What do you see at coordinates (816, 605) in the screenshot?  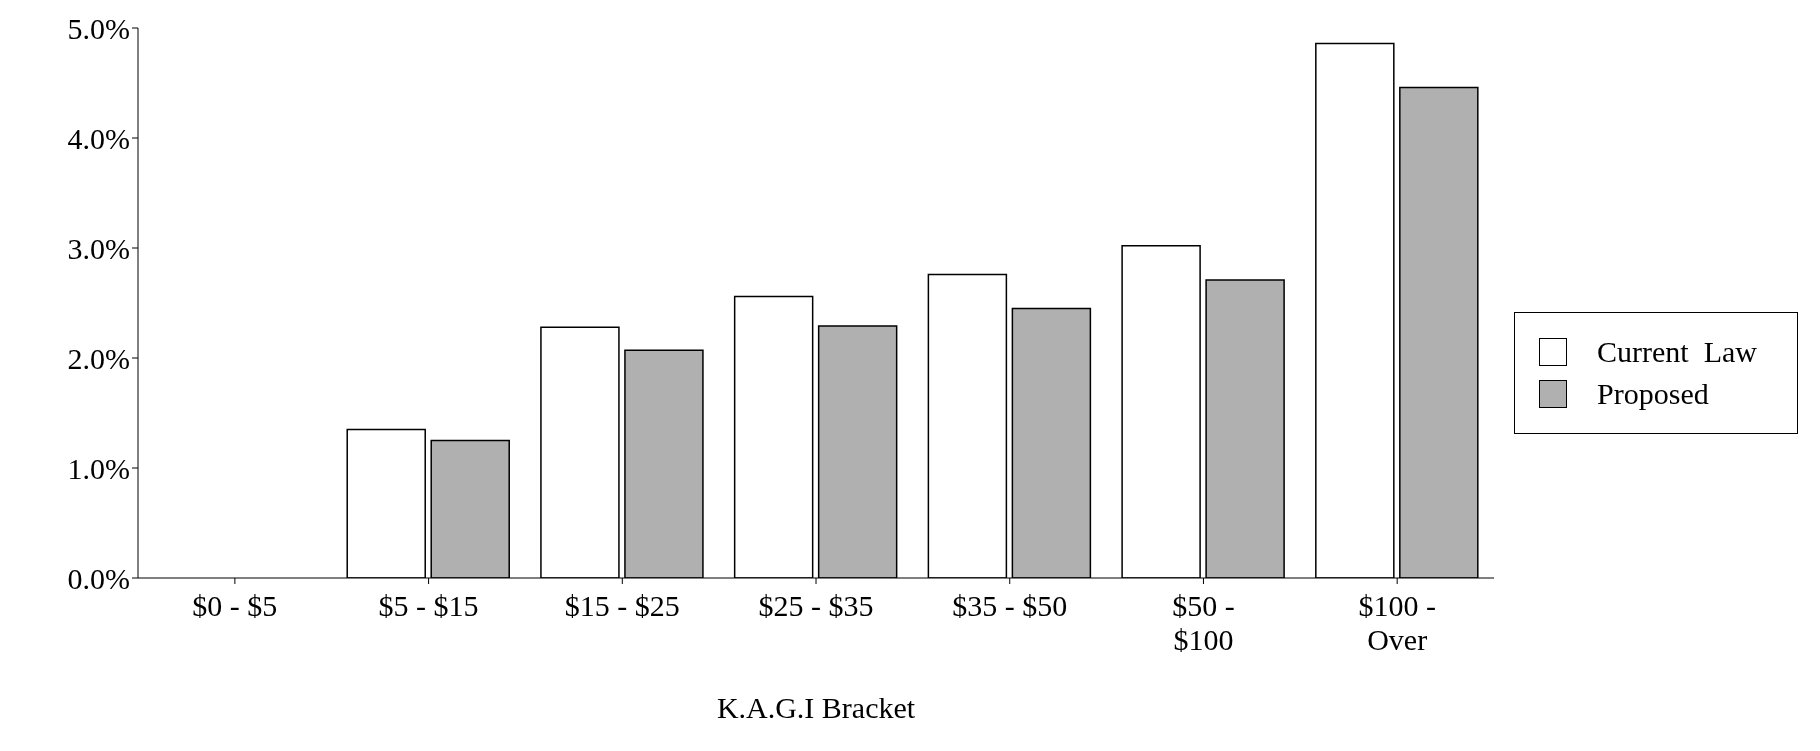 I see `x-tick-label: $25 - $35` at bounding box center [816, 605].